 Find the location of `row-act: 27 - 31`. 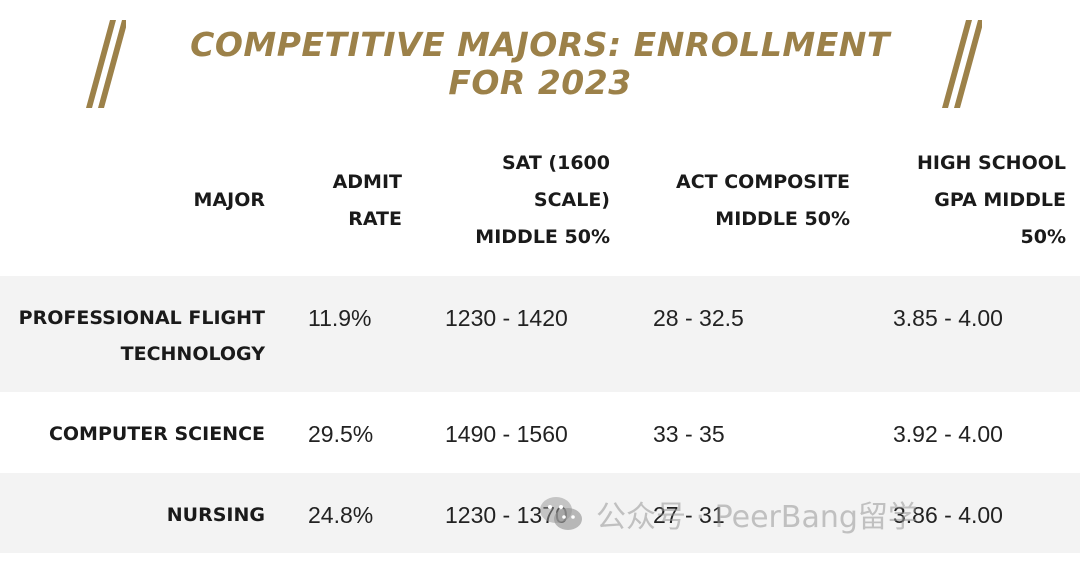

row-act: 27 - 31 is located at coordinates (689, 515).